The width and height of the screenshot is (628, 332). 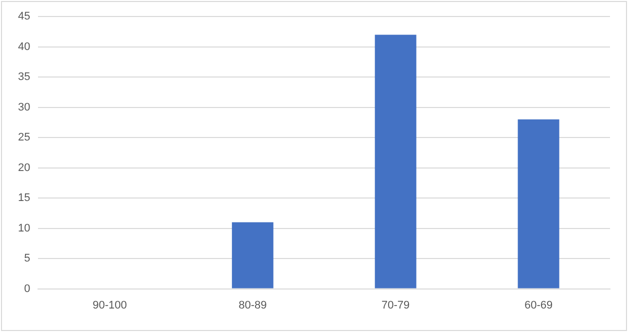 What do you see at coordinates (24, 16) in the screenshot?
I see `y-tick-label: 45` at bounding box center [24, 16].